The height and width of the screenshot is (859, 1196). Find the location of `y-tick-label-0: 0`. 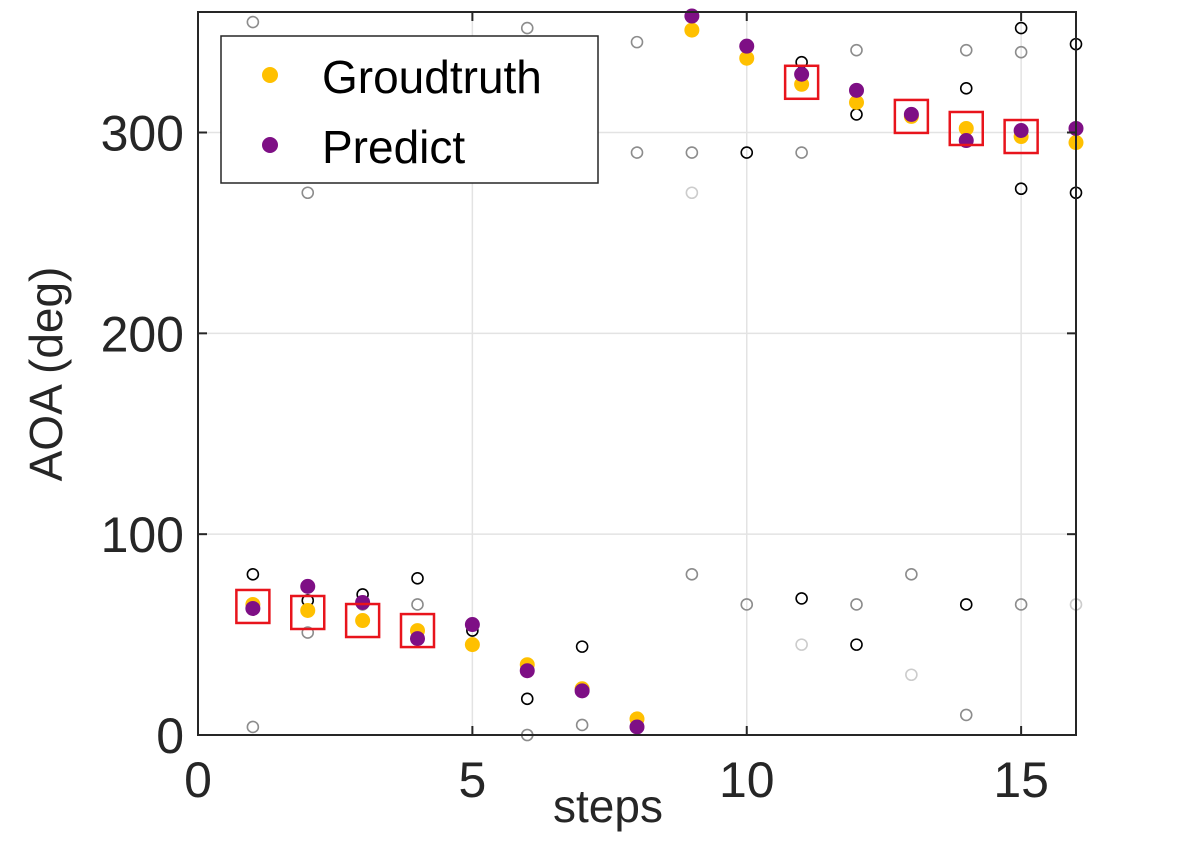

y-tick-label-0: 0 is located at coordinates (170, 736).